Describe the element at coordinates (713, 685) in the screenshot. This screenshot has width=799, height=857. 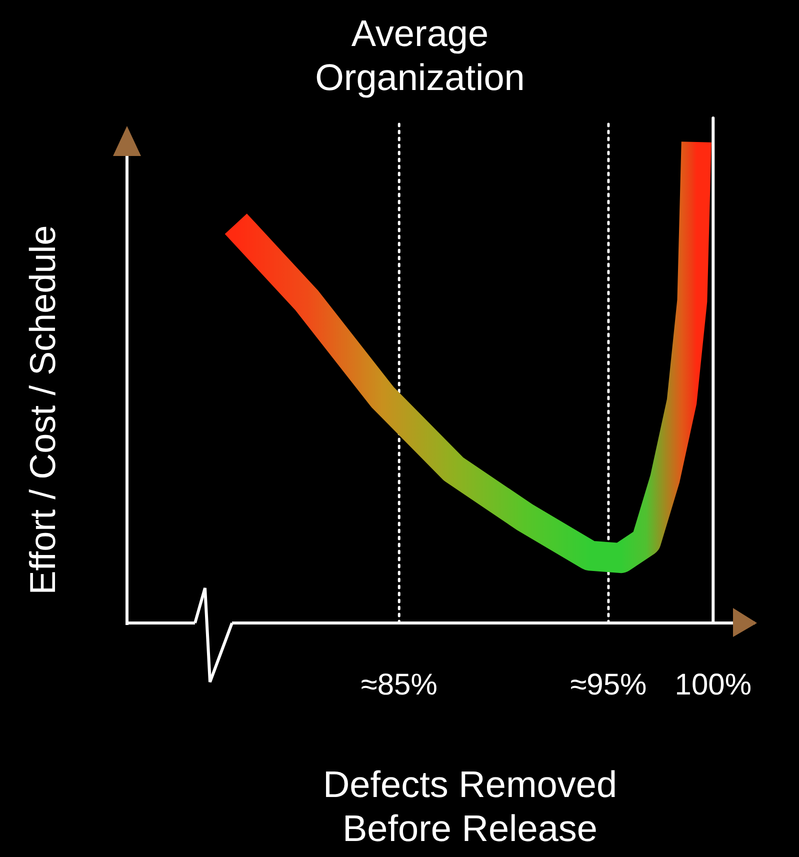
I see `x-tick-label: 100%` at that location.